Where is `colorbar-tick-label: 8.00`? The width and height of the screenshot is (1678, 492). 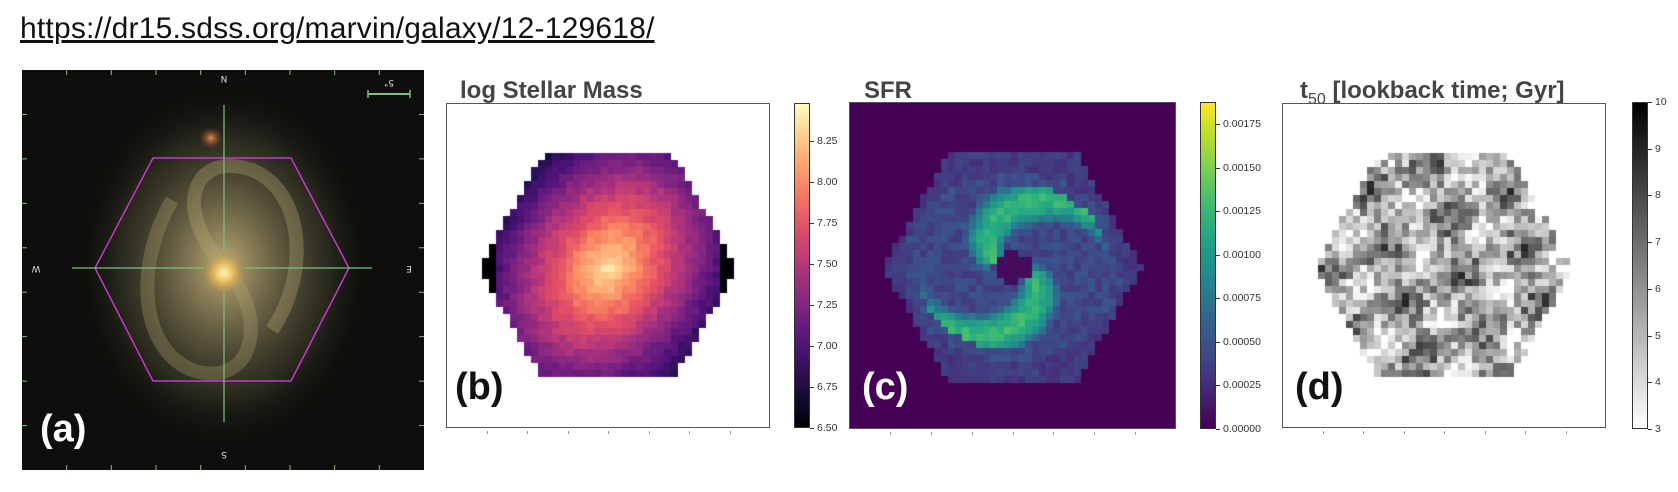
colorbar-tick-label: 8.00 is located at coordinates (827, 182).